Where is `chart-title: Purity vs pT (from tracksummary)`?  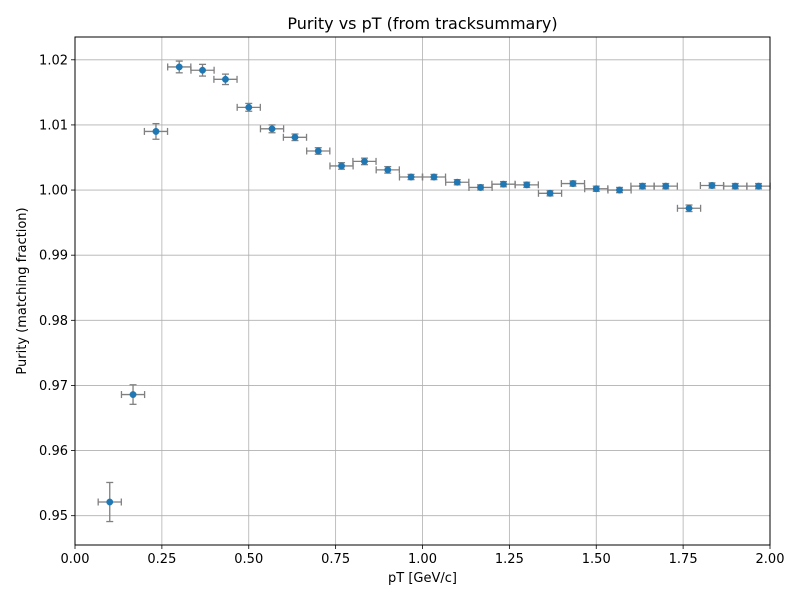 chart-title: Purity vs pT (from tracksummary) is located at coordinates (422, 23).